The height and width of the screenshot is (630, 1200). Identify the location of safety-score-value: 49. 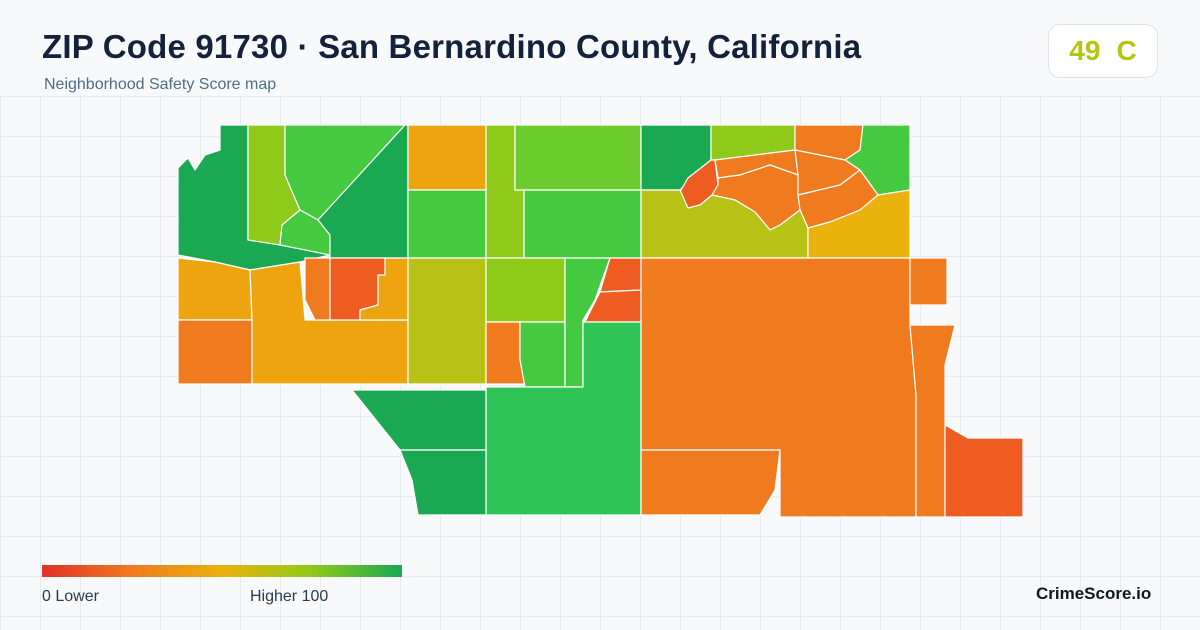
(1085, 50).